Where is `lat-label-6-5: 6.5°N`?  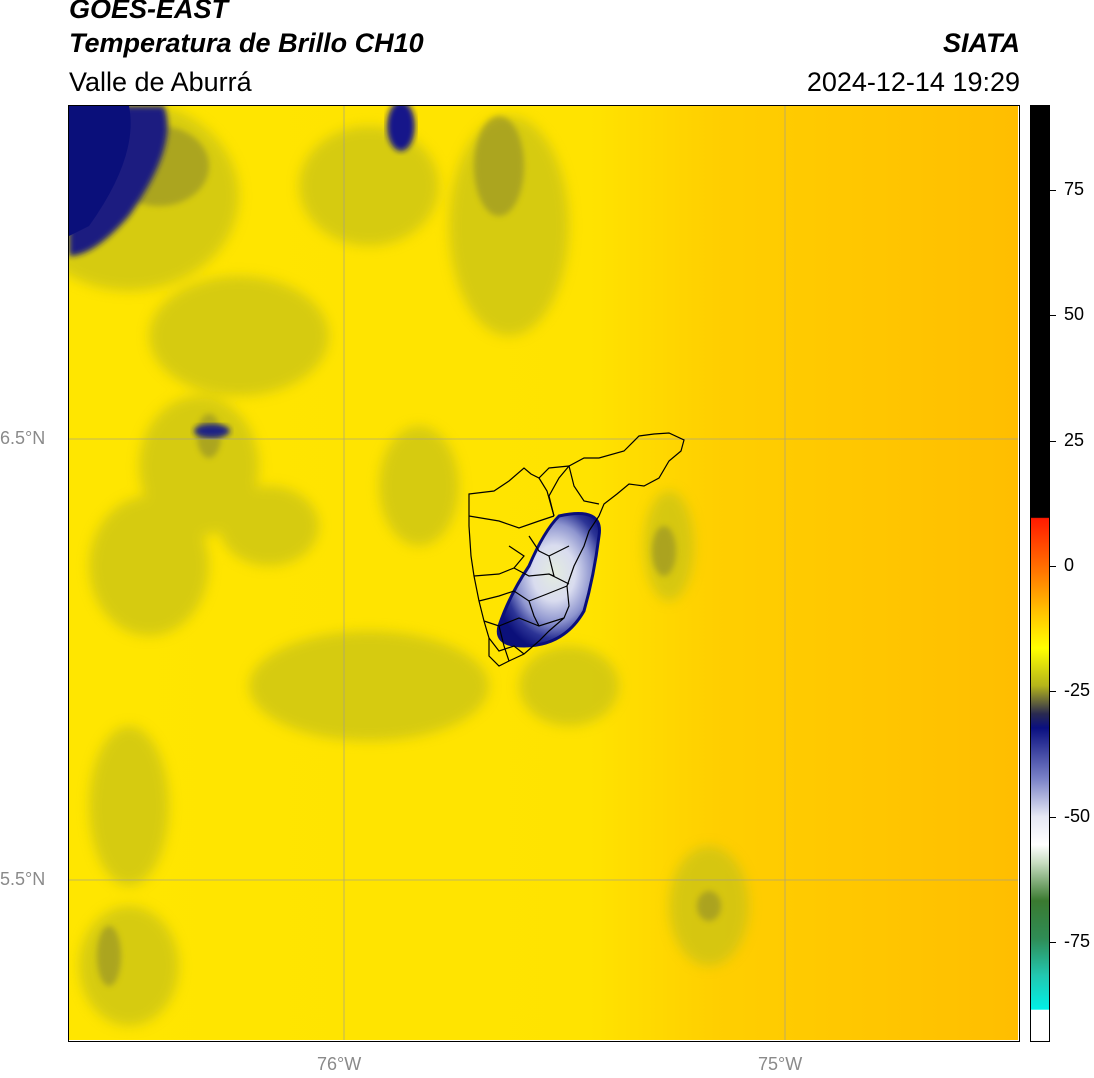 lat-label-6-5: 6.5°N is located at coordinates (23, 438).